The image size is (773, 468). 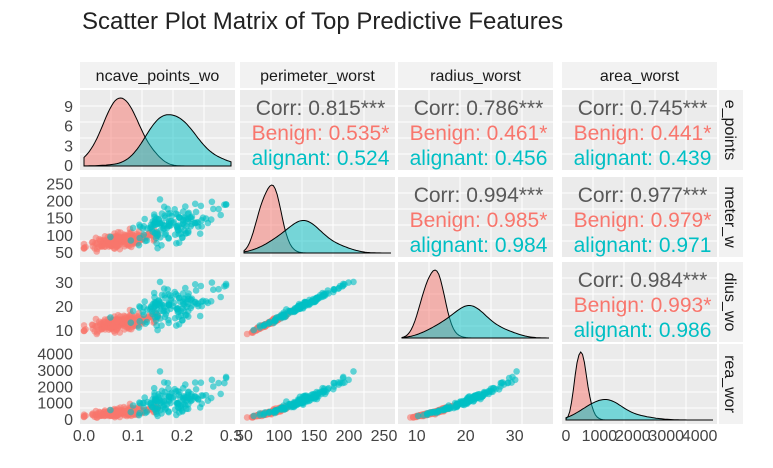 I want to click on scatter-panel, so click(x=300, y=308).